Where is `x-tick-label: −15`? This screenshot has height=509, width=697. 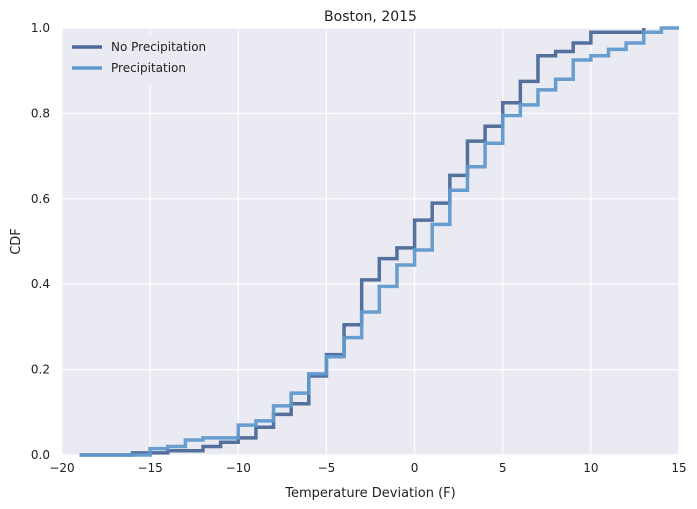
x-tick-label: −15 is located at coordinates (149, 468).